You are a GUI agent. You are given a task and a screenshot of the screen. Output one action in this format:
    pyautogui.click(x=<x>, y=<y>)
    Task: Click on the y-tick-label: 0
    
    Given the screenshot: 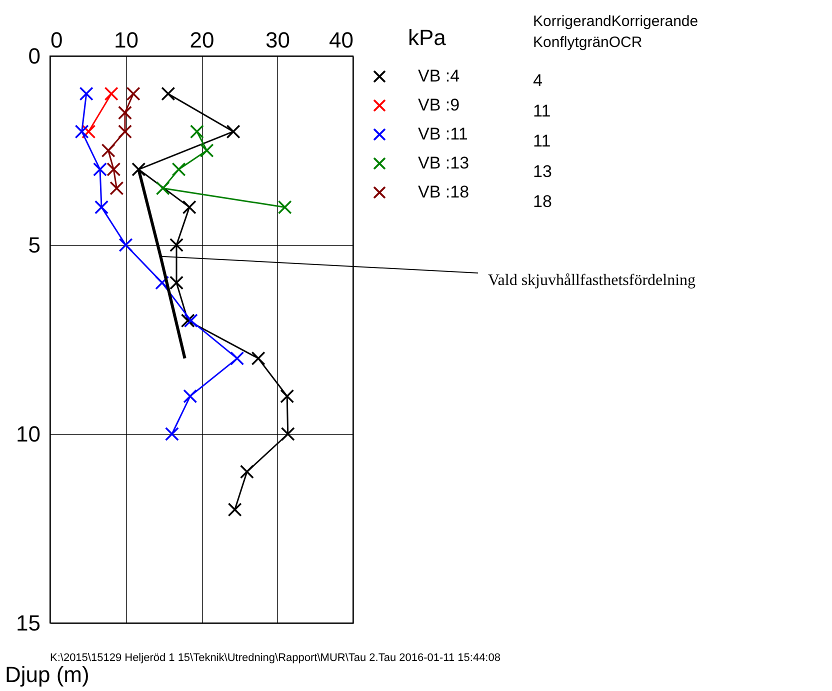 What is the action you would take?
    pyautogui.click(x=34, y=56)
    